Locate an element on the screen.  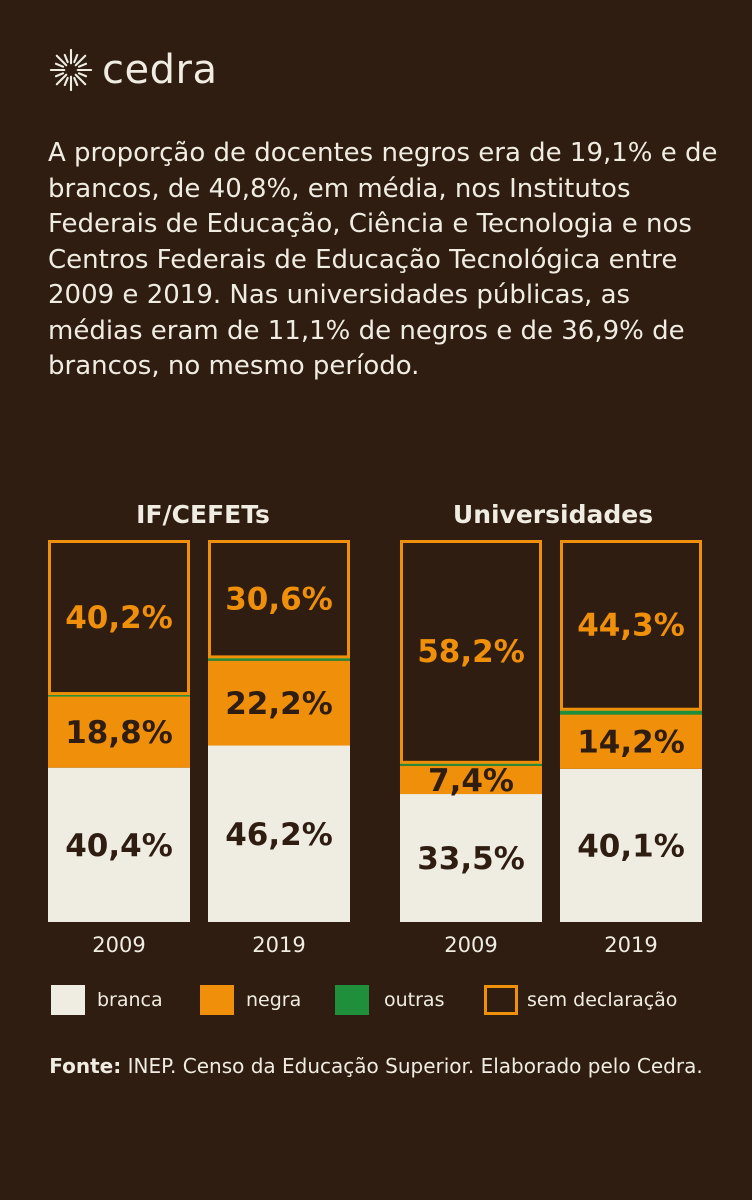
legend-swatch-outras is located at coordinates (352, 1000).